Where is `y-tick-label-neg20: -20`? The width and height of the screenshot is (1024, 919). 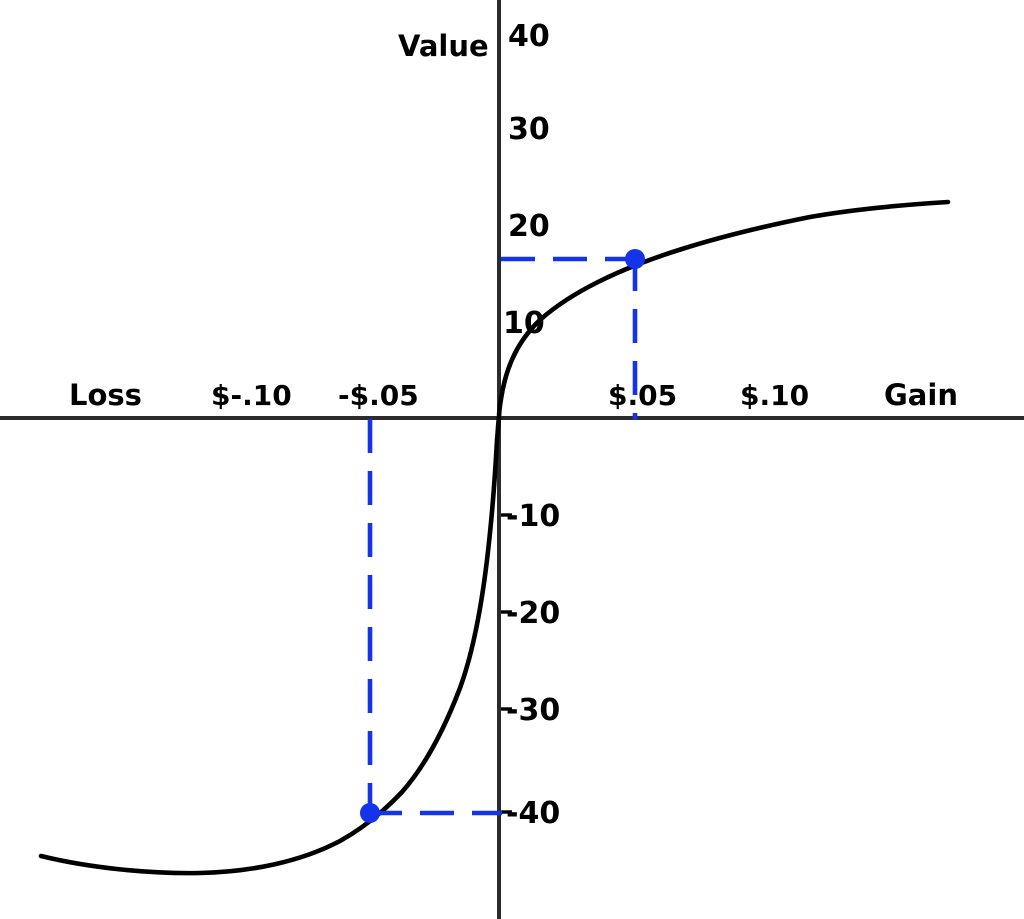
y-tick-label-neg20: -20 is located at coordinates (533, 613).